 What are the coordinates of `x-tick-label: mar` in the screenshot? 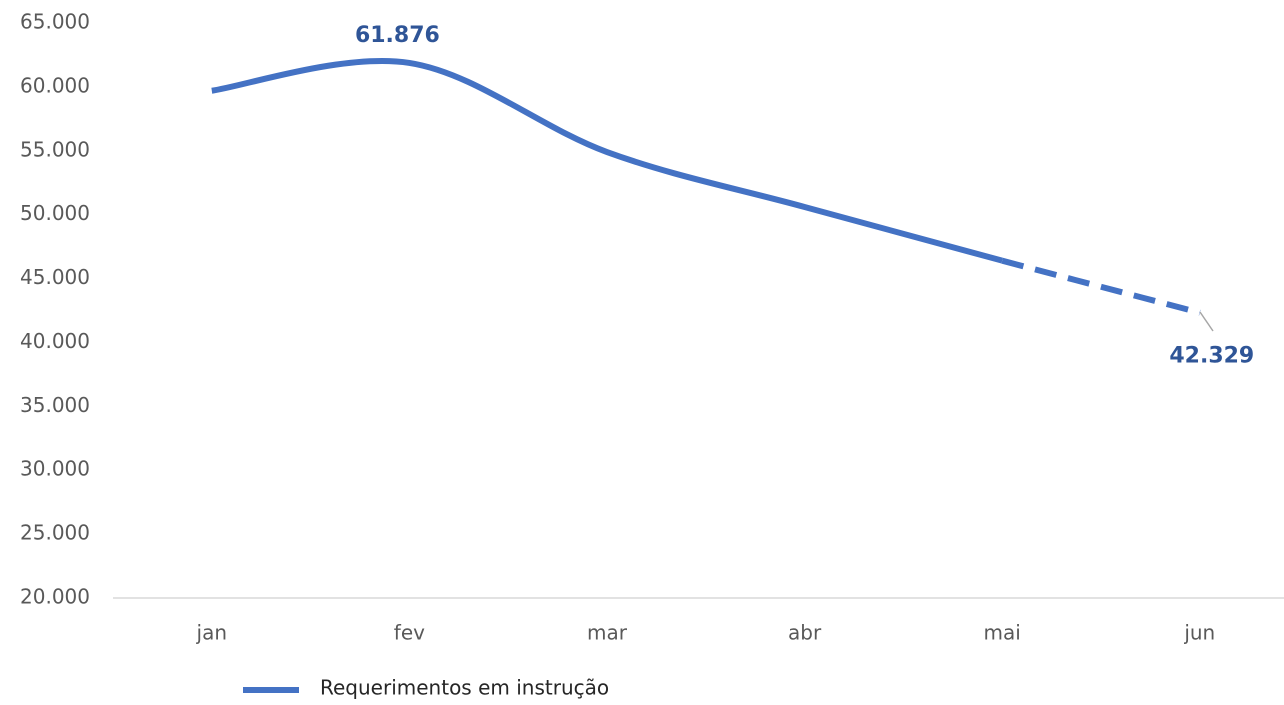 It's located at (607, 633).